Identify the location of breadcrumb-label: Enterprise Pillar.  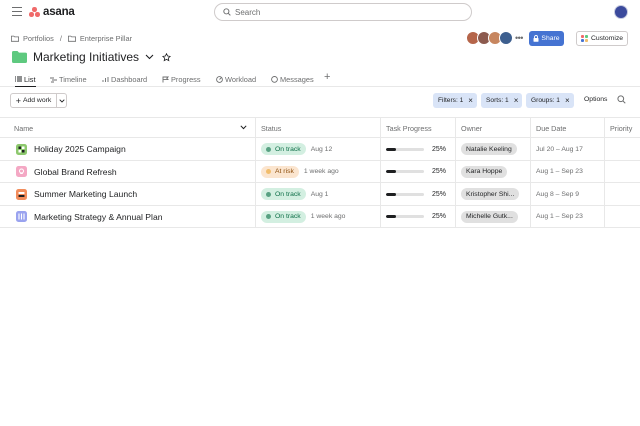
(106, 38).